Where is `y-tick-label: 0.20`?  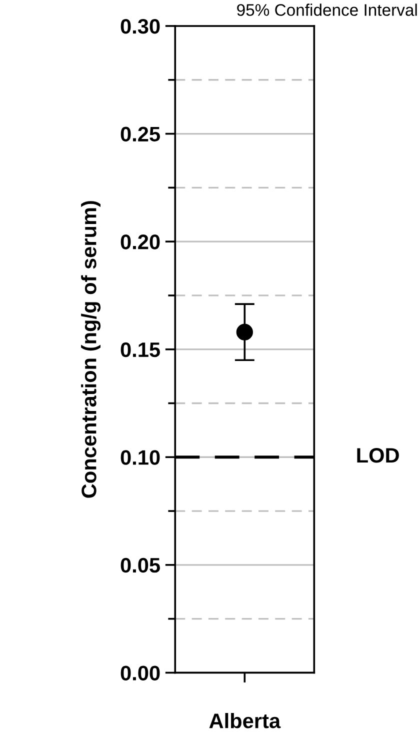
y-tick-label: 0.20 is located at coordinates (140, 242).